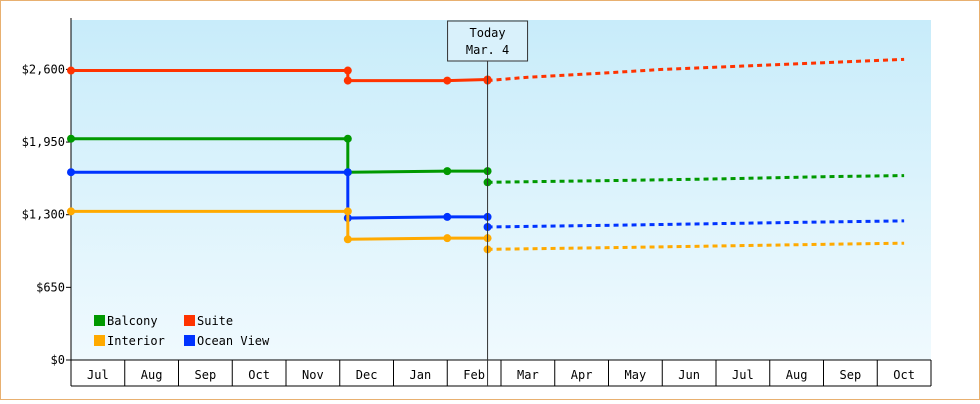  What do you see at coordinates (696, 224) in the screenshot?
I see `forecast-line-ocean-view` at bounding box center [696, 224].